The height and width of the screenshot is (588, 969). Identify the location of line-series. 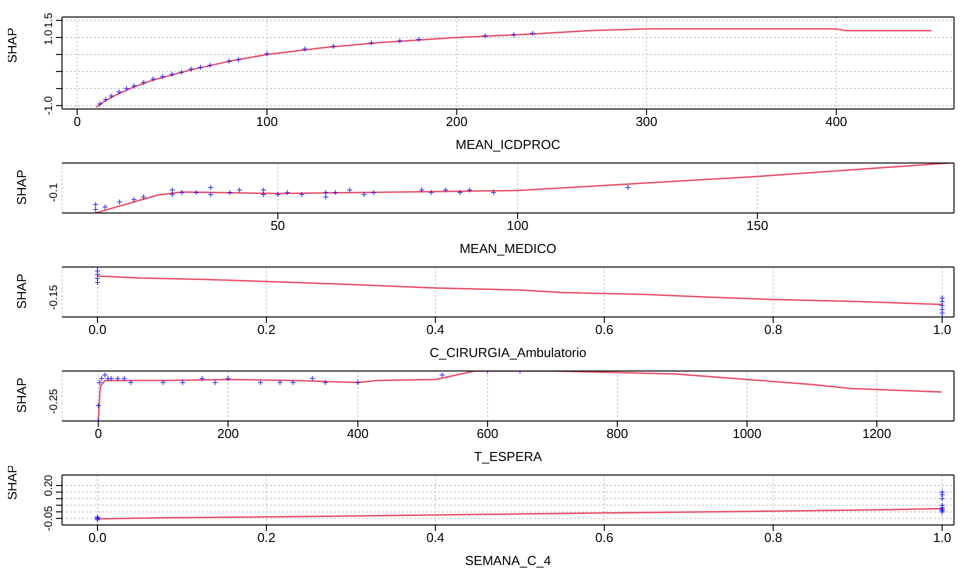
(513, 68).